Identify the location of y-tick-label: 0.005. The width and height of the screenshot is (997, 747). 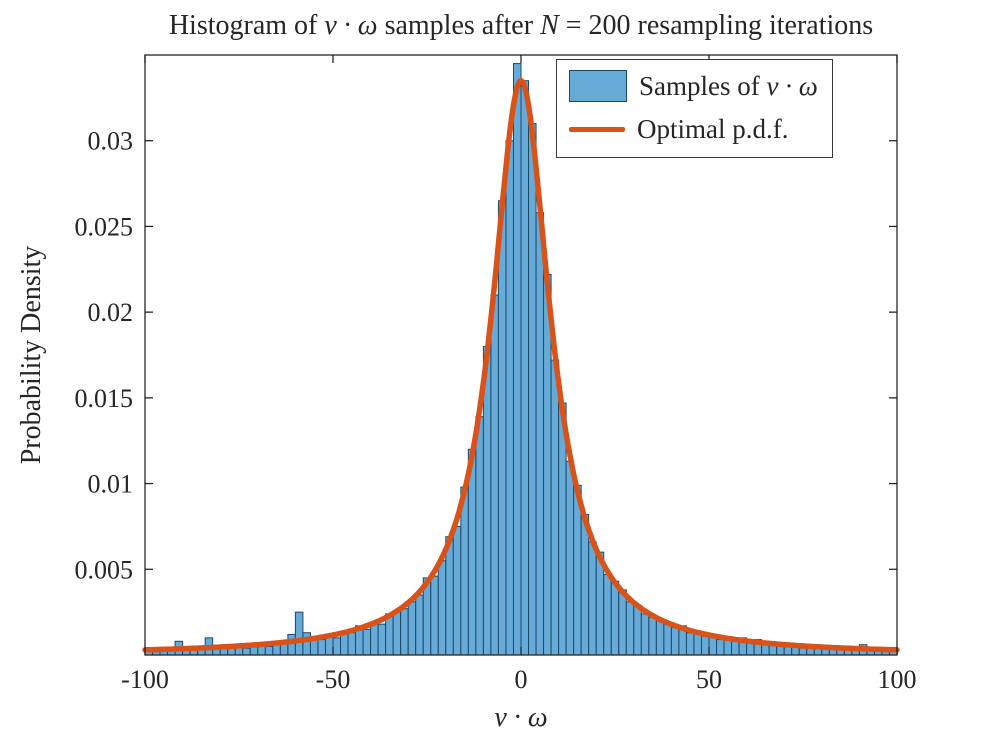
(104, 569).